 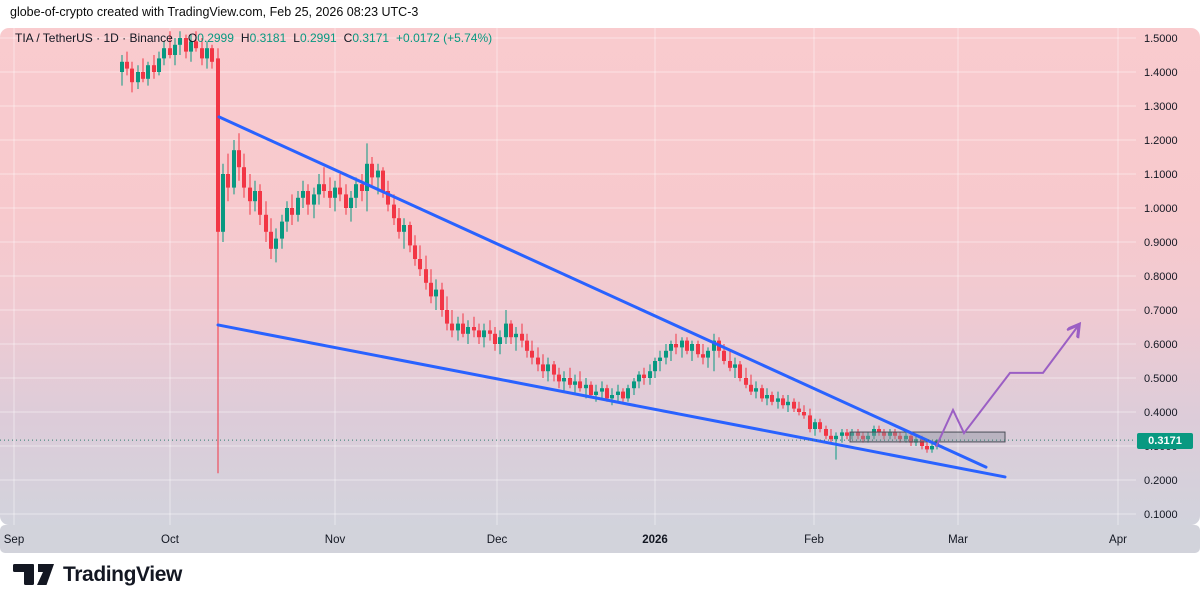 I want to click on price-tick-label: 0.2000, so click(x=1161, y=481).